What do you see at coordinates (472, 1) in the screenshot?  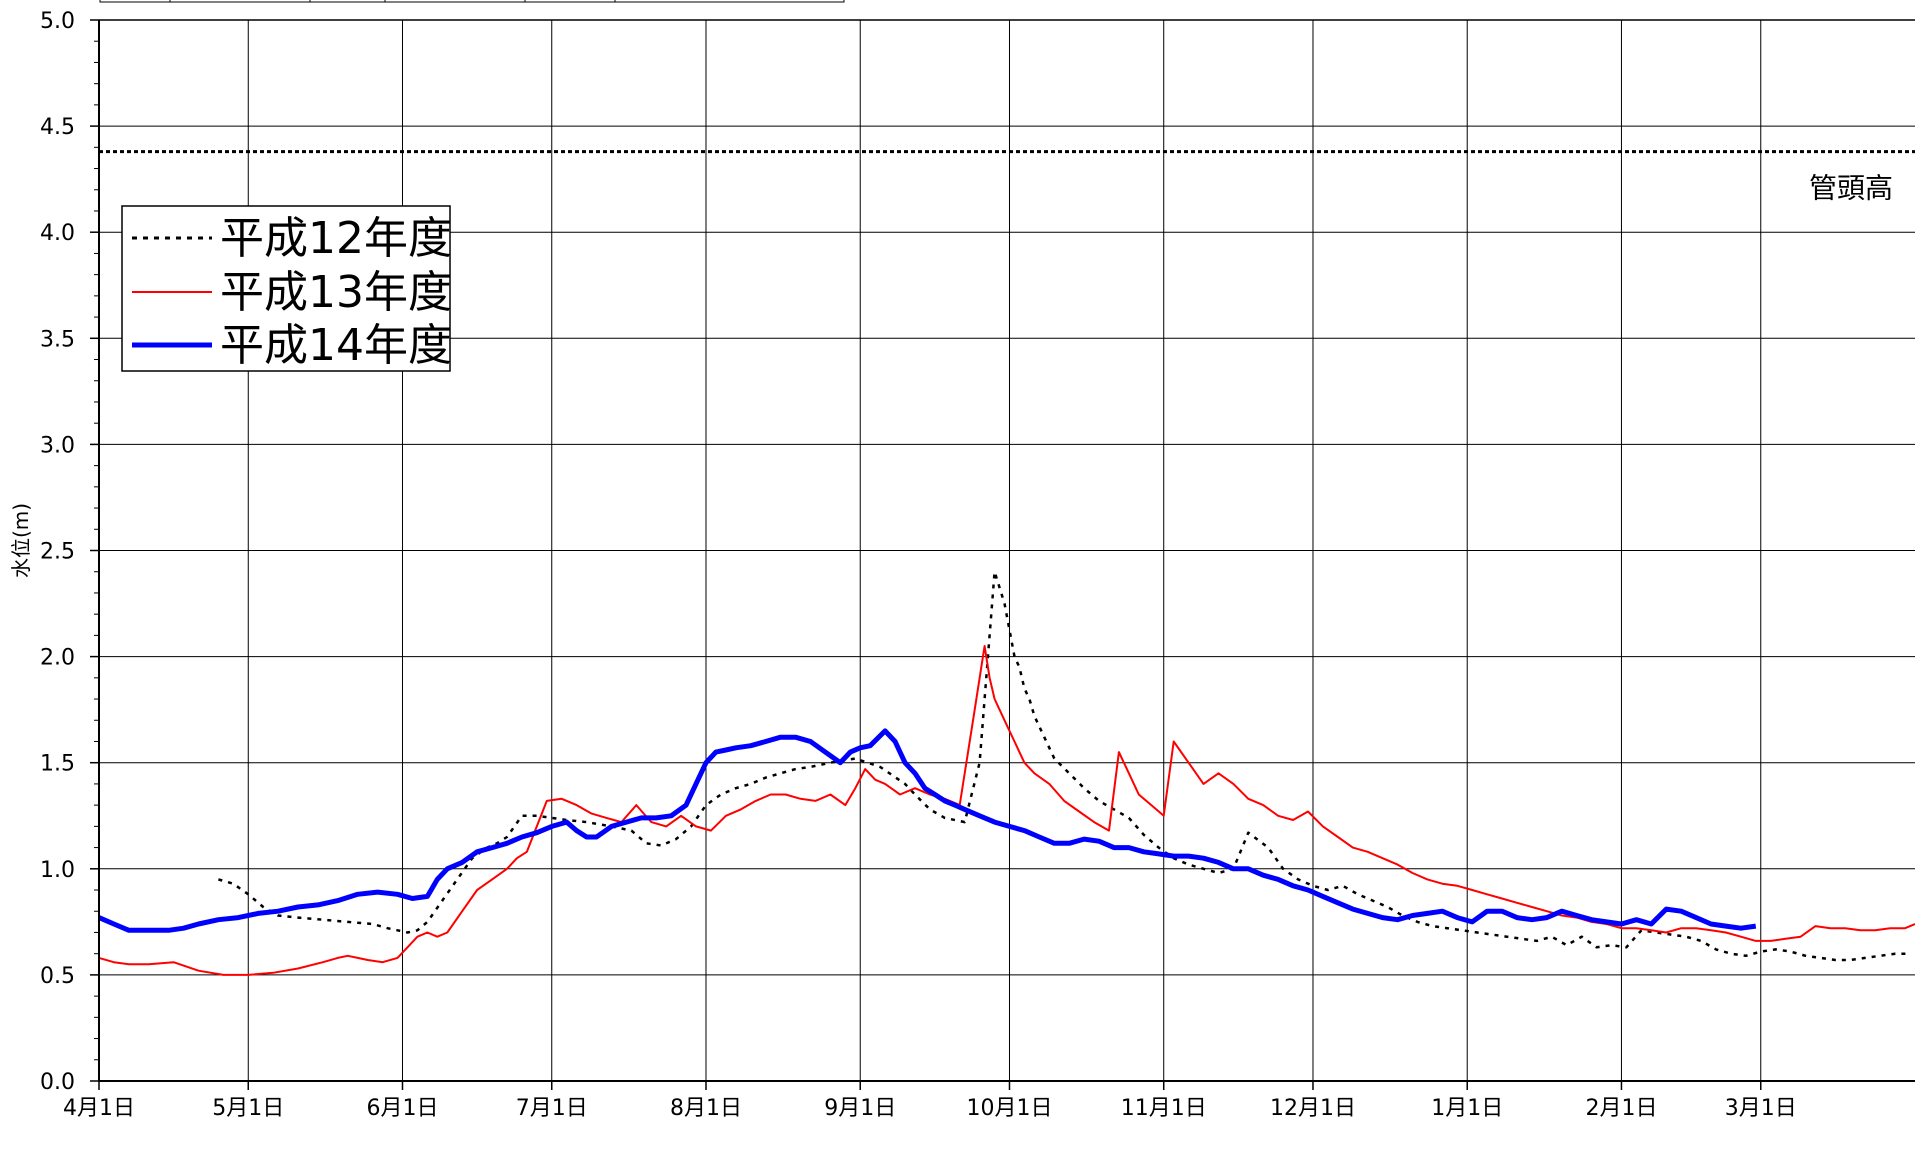 I see `top-legend-strip` at bounding box center [472, 1].